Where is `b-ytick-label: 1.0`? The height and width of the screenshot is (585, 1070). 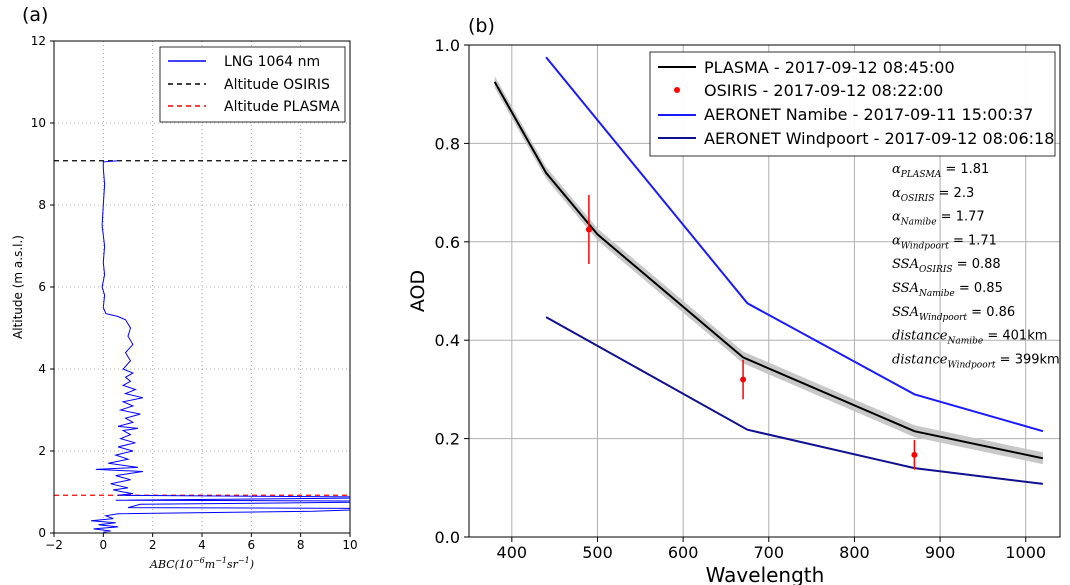
b-ytick-label: 1.0 is located at coordinates (447, 45).